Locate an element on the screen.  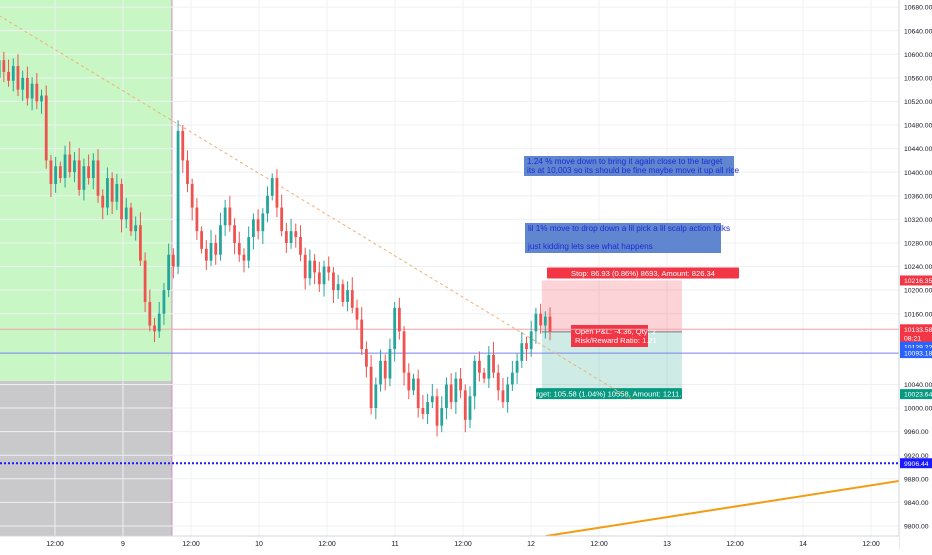
stop-label-group: Stop: 86.93 (0.86%) 8693, Amount: 826.34 is located at coordinates (643, 273).